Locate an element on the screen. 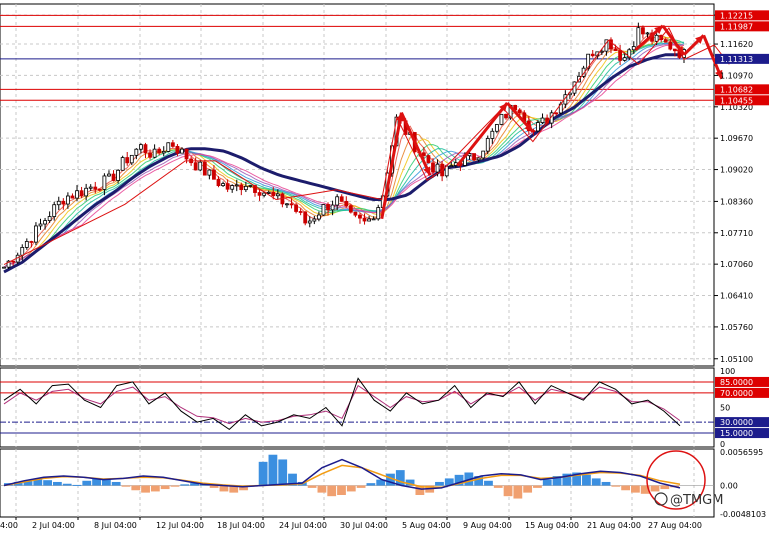 This screenshot has width=770, height=535. x-tick-label: 21 Aug 04:00 is located at coordinates (614, 525).